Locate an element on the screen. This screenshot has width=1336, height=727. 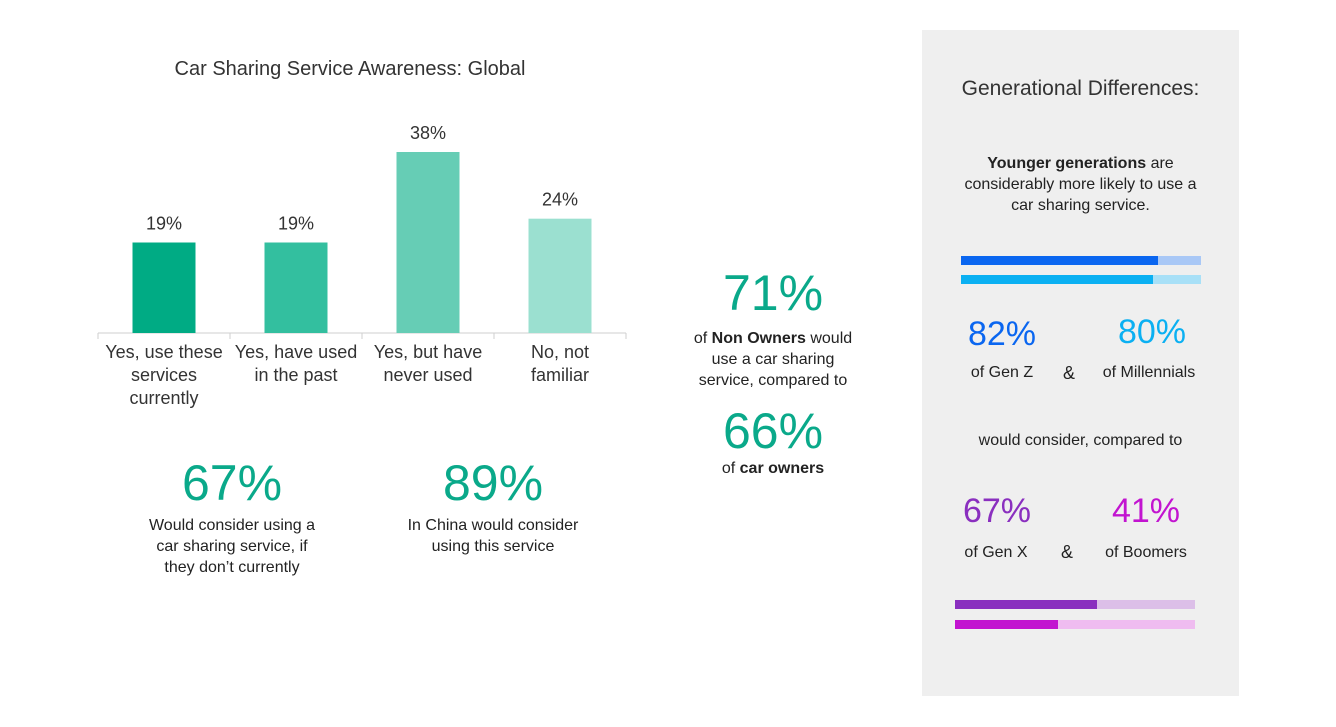
millennials-progress-bar is located at coordinates (1081, 279).